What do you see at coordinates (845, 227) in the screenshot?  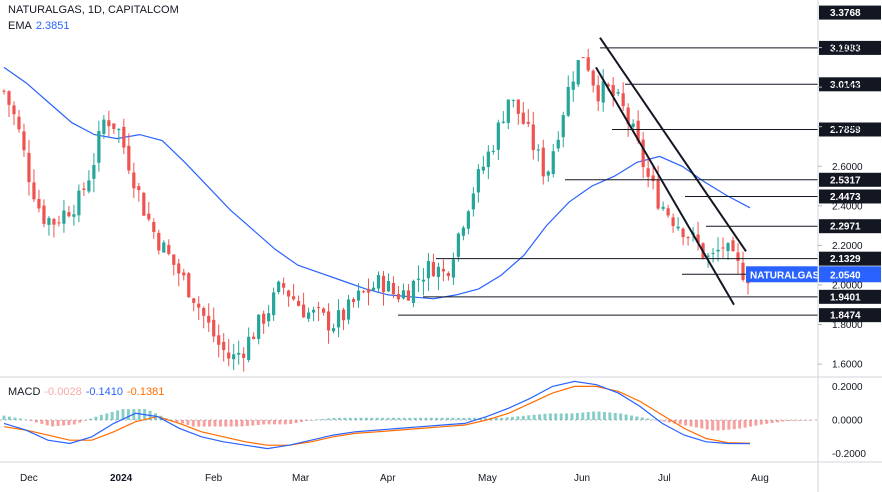 I see `key-level-label: 2.2971` at bounding box center [845, 227].